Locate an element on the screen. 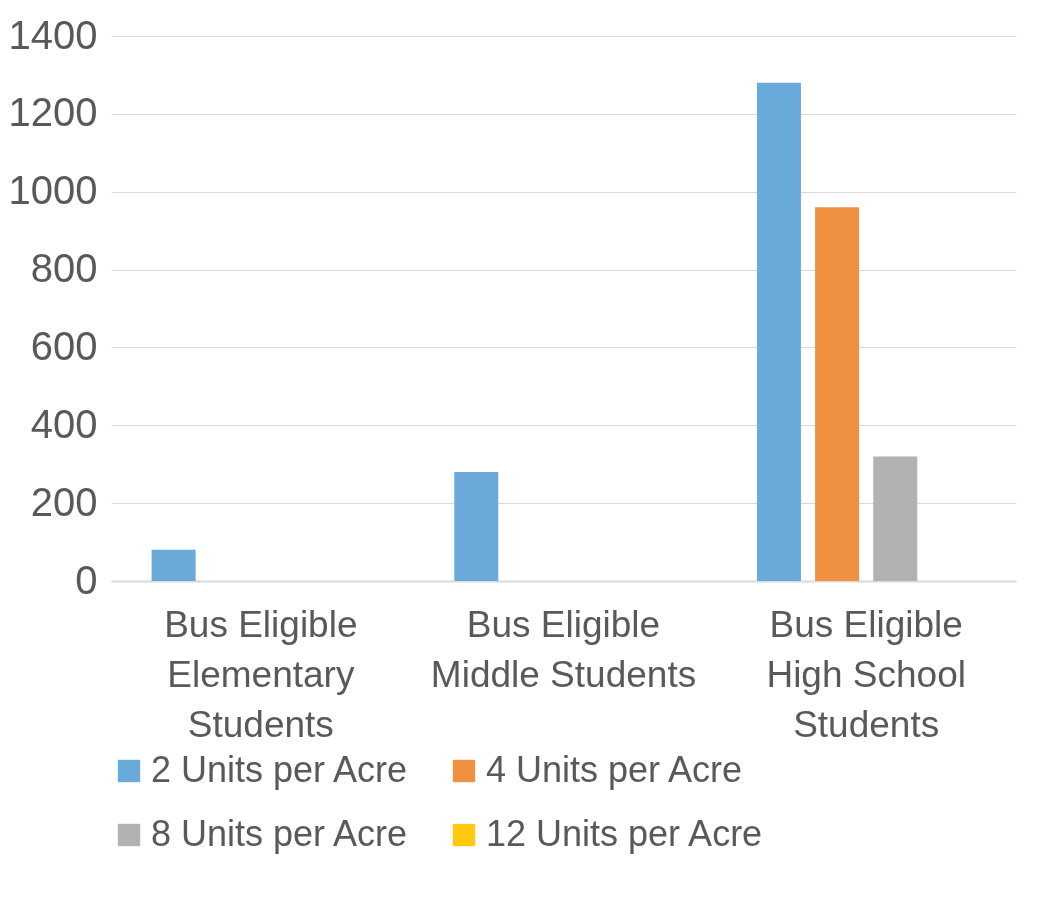 Image resolution: width=1063 pixels, height=897 pixels. y-tick-label: 600 is located at coordinates (64, 345).